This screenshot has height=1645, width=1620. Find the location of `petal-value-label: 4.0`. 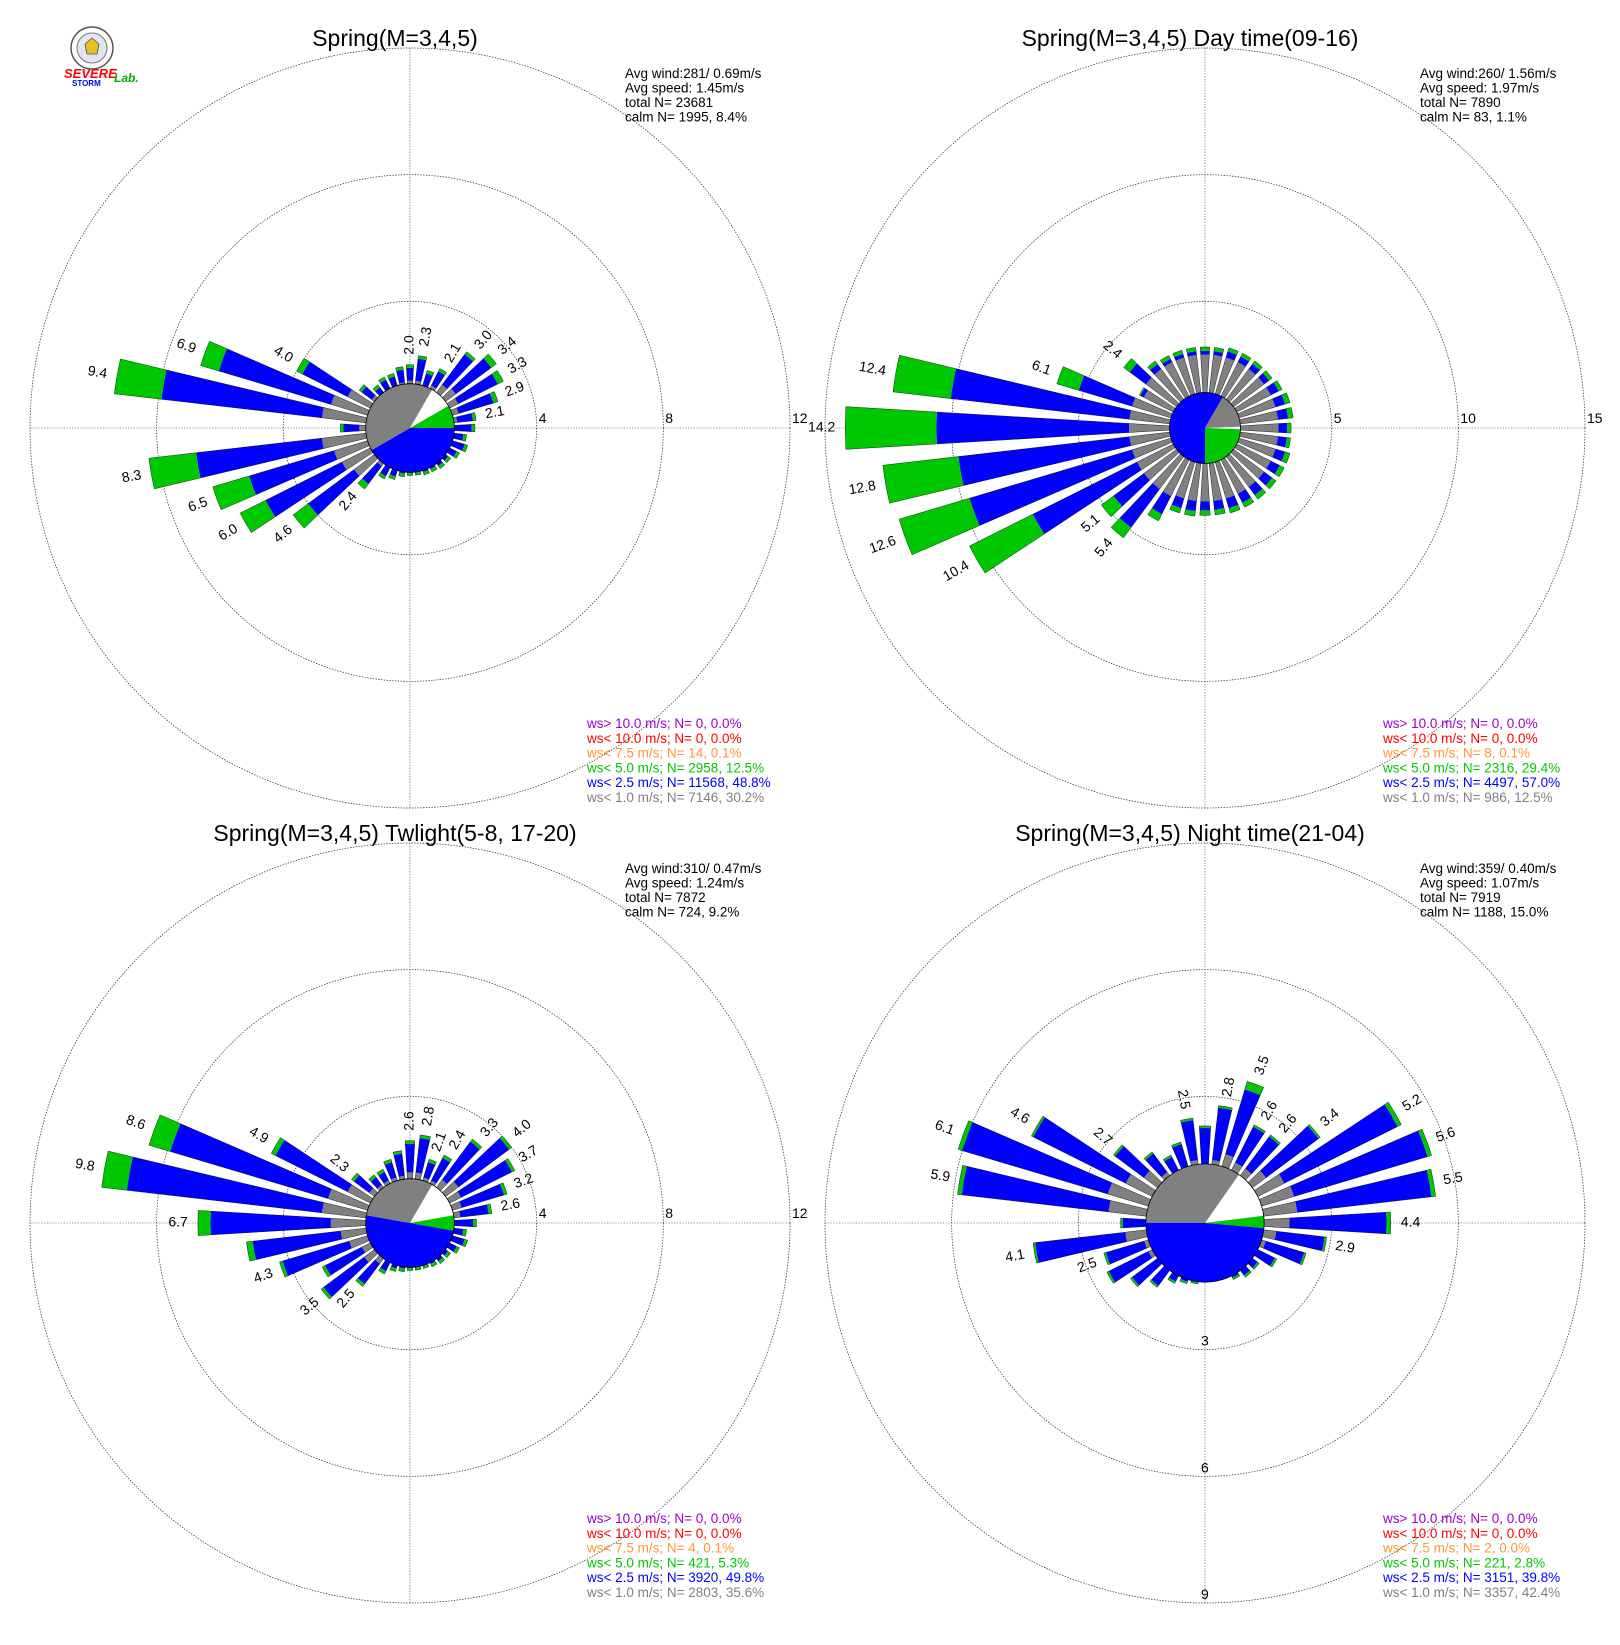

petal-value-label: 4.0 is located at coordinates (283, 354).